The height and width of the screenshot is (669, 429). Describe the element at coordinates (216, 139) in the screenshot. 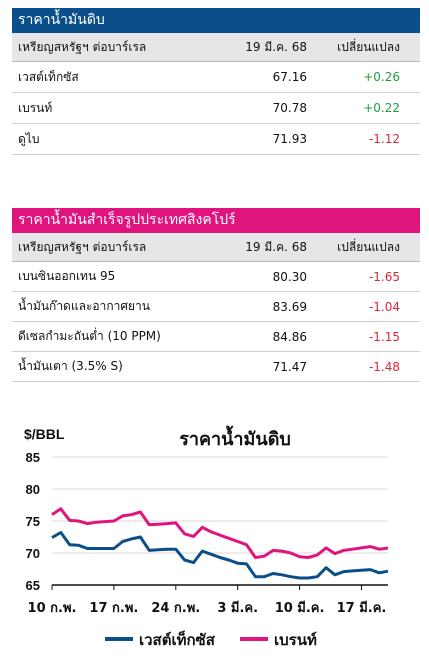

I see `table-row: ดูไบ 71.93 -1.12` at that location.